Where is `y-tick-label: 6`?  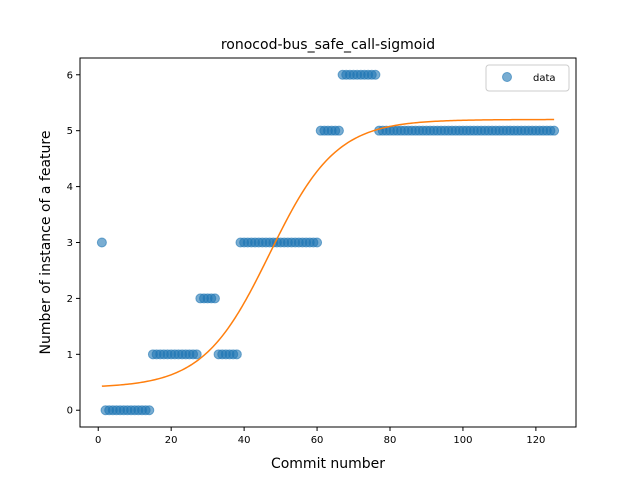
y-tick-label: 6 is located at coordinates (70, 75).